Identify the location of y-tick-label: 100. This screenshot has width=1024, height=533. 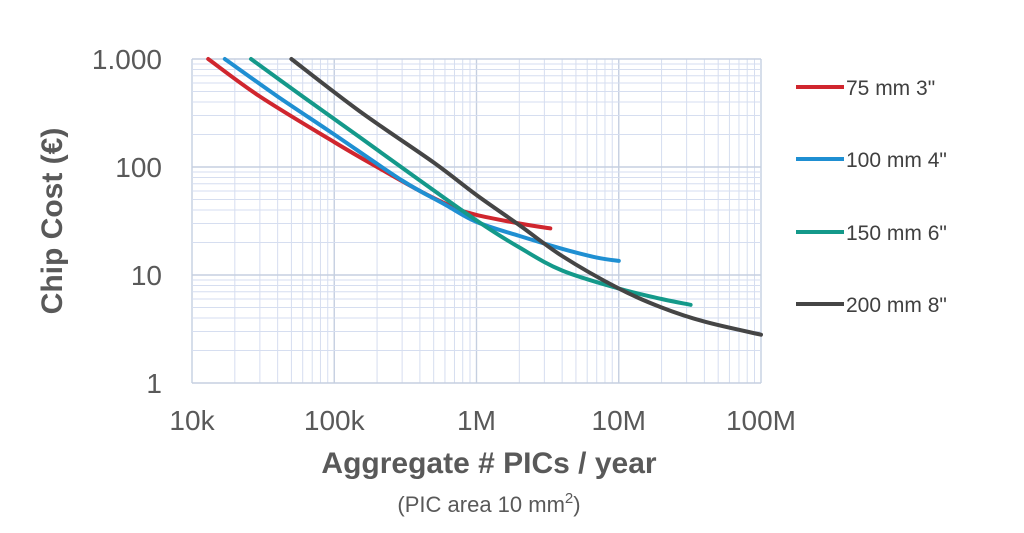
(138, 167).